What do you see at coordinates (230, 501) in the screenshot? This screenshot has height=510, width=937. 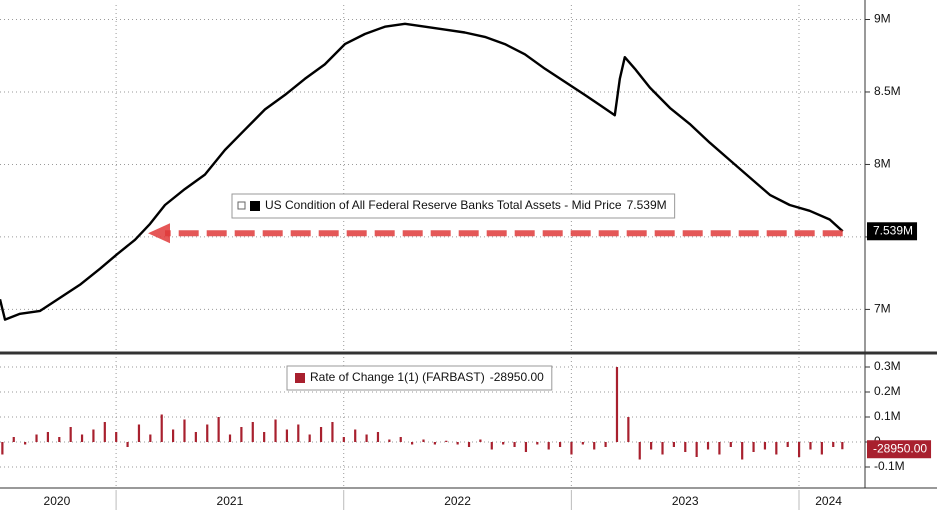 I see `x-tick-label: 2021` at bounding box center [230, 501].